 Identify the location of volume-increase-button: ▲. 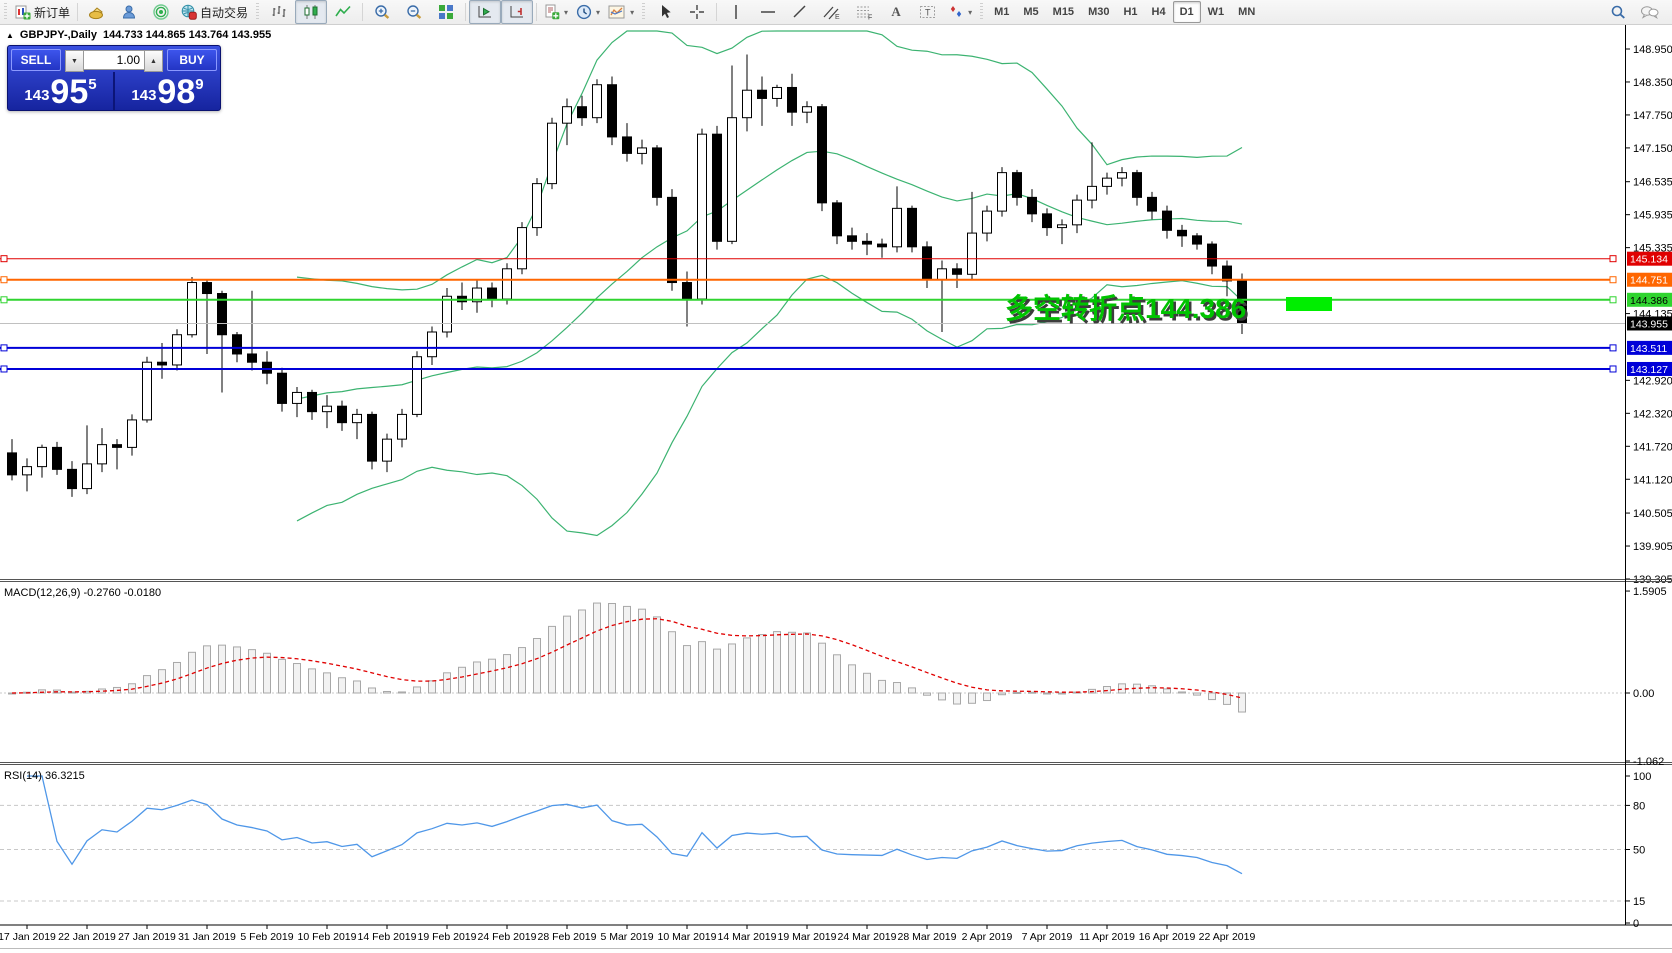
(153, 61).